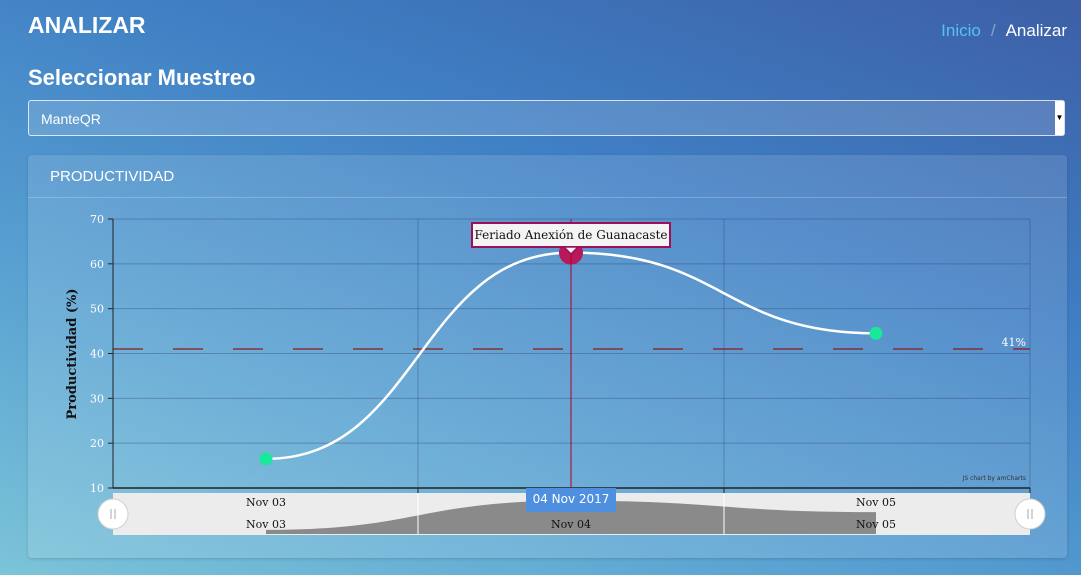 The width and height of the screenshot is (1081, 575). I want to click on chart-scrollbar: Nov 03 Nov 04 Nov 05 Nov 03 Nov 05, so click(571, 514).